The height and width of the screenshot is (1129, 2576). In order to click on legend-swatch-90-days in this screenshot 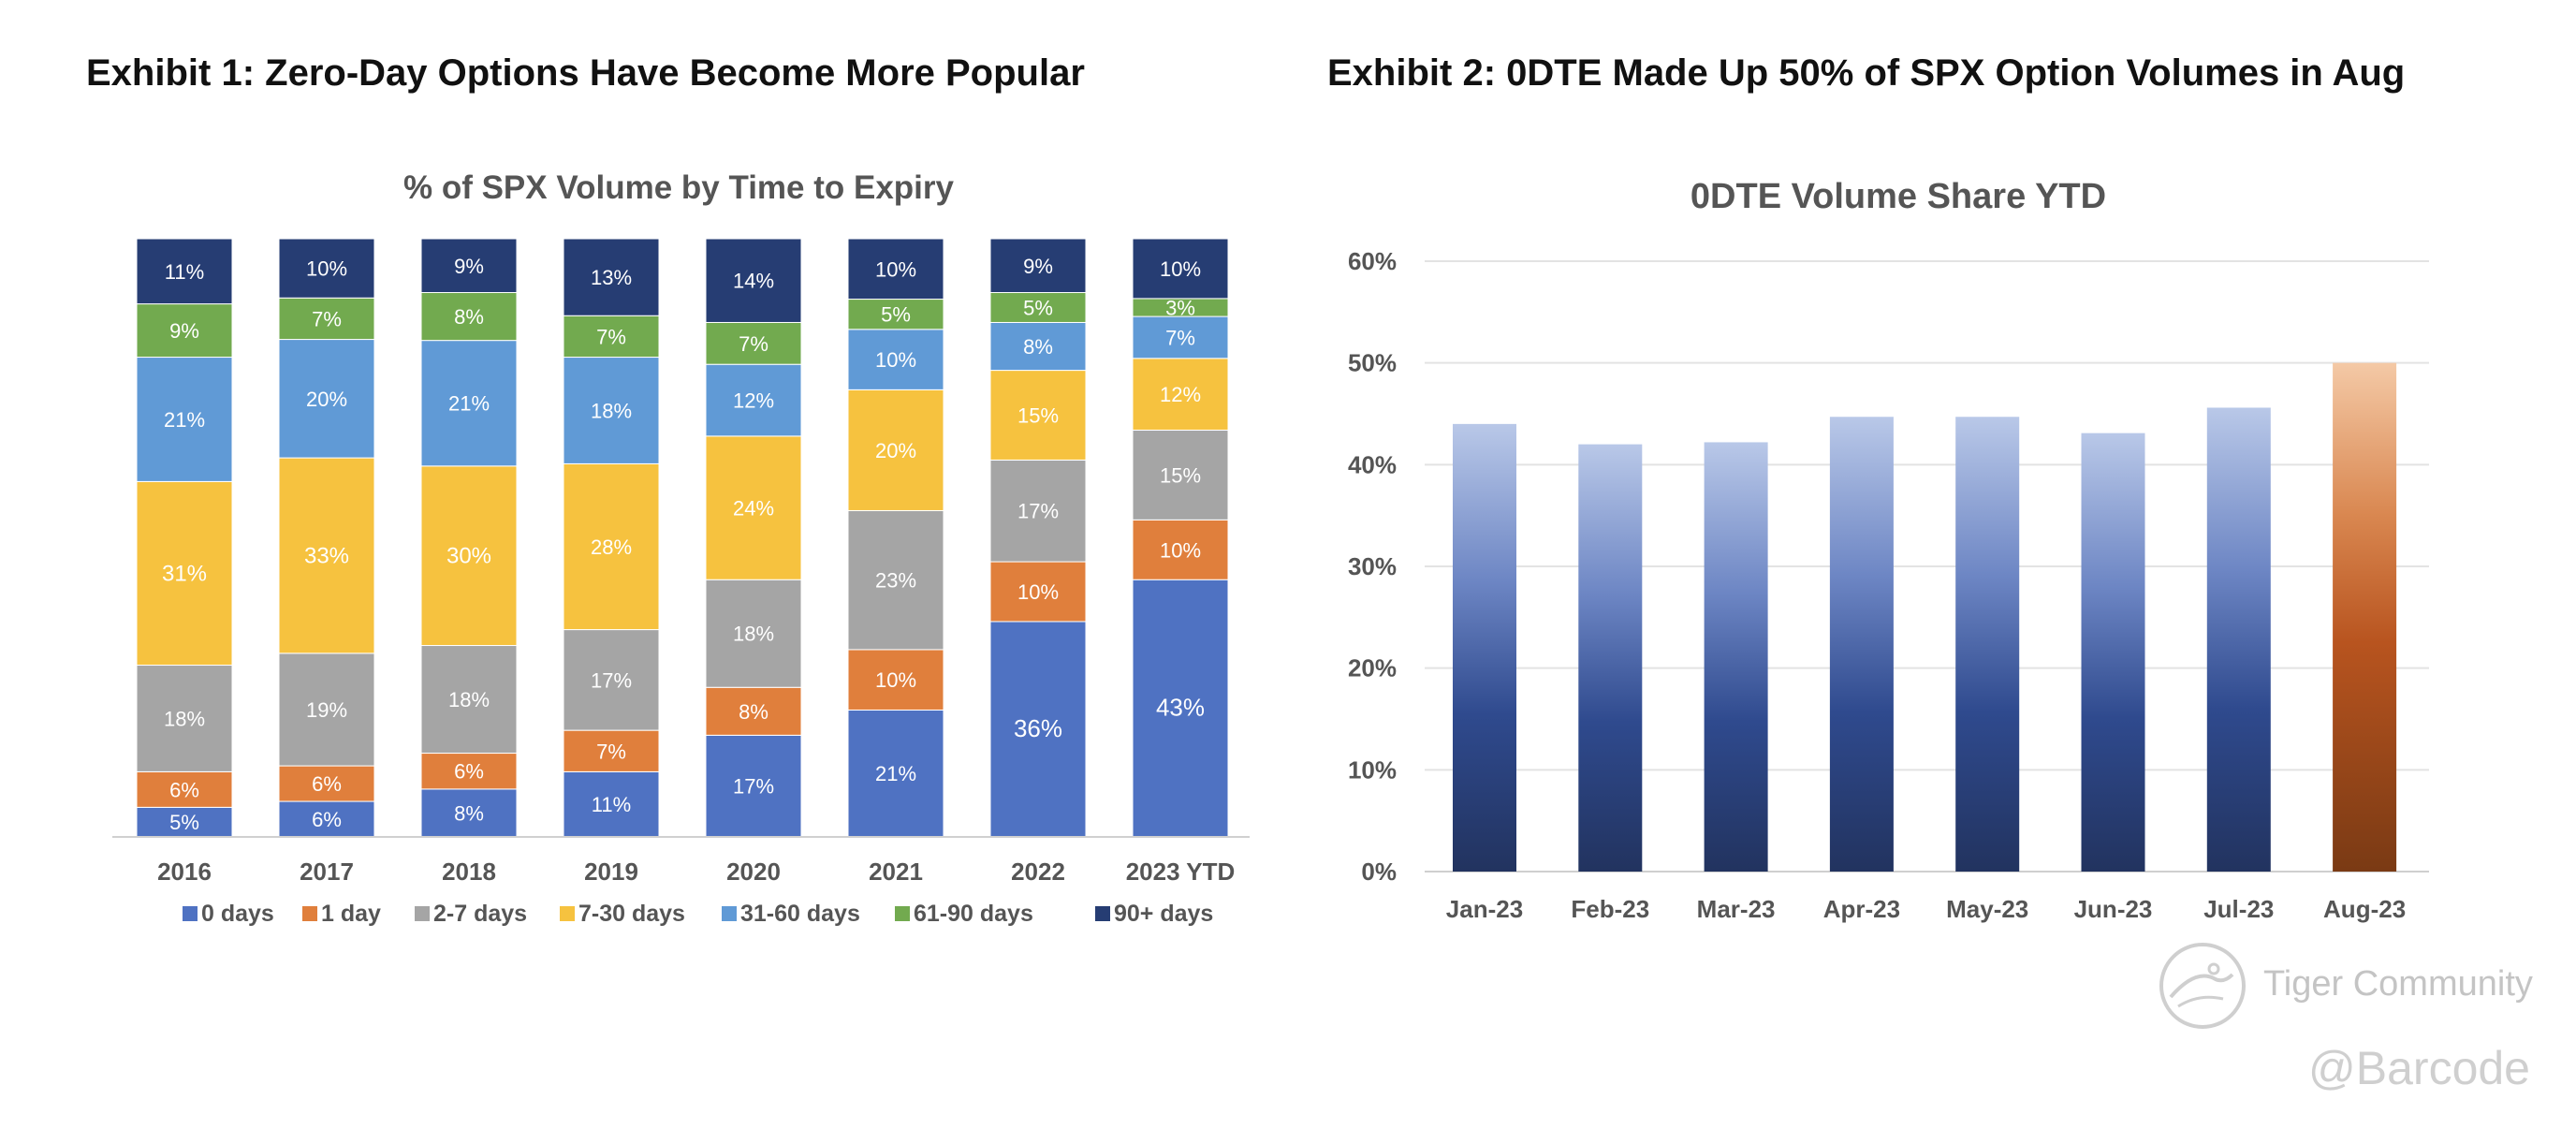, I will do `click(1102, 914)`.